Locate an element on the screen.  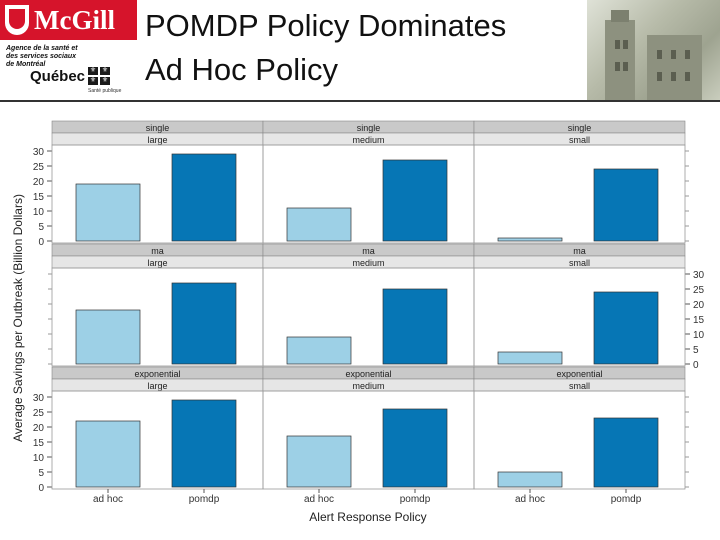
x-axis-label: Alert Response Policy is located at coordinates (367, 517).